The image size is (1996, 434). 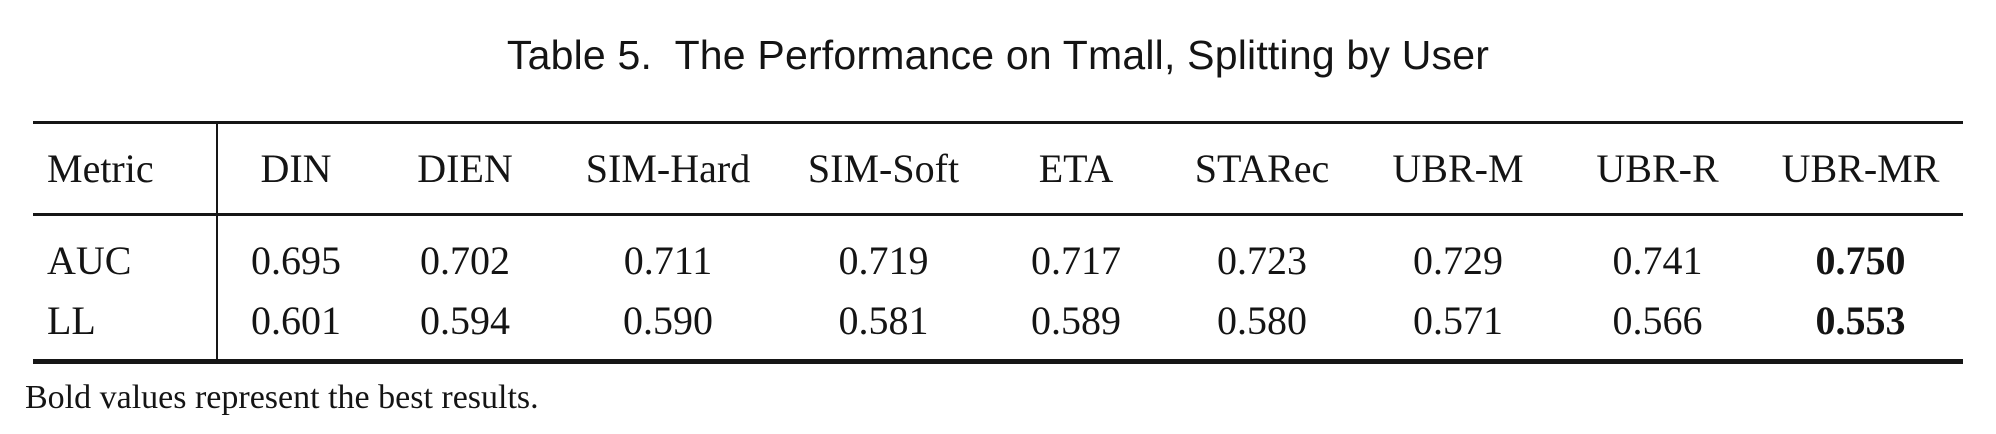 I want to click on cell-auc-sim-soft: 0.719, so click(x=883, y=260).